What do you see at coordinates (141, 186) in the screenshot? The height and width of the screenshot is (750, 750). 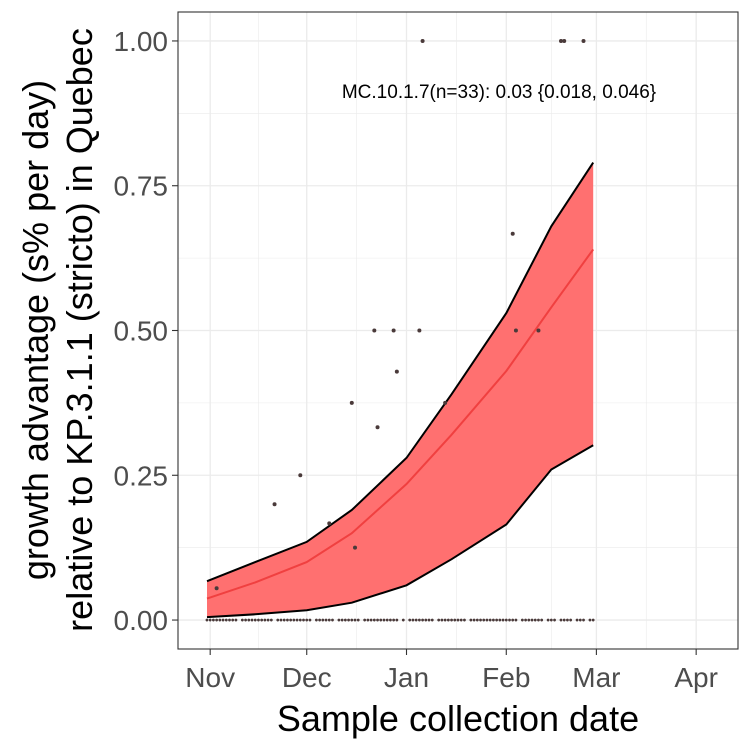 I see `y-tick-label: 0.75` at bounding box center [141, 186].